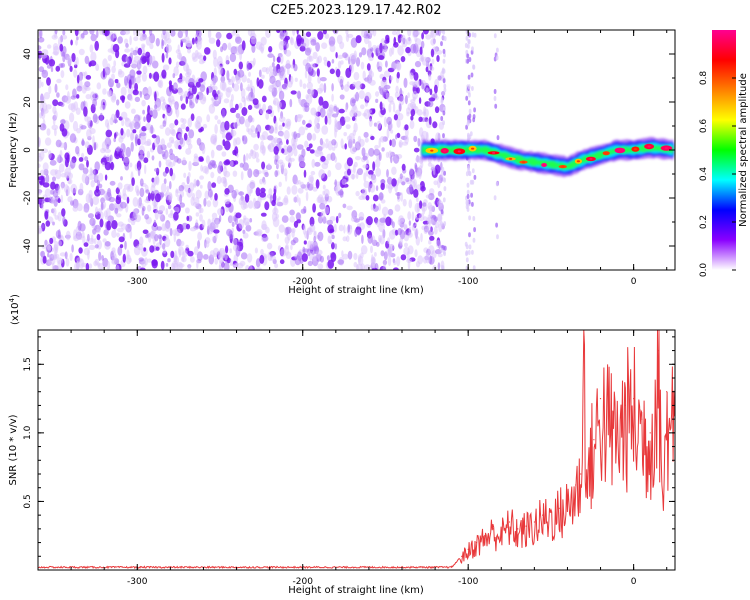 The height and width of the screenshot is (600, 750). What do you see at coordinates (578, 161) in the screenshot?
I see `ridge-hotspot-core` at bounding box center [578, 161].